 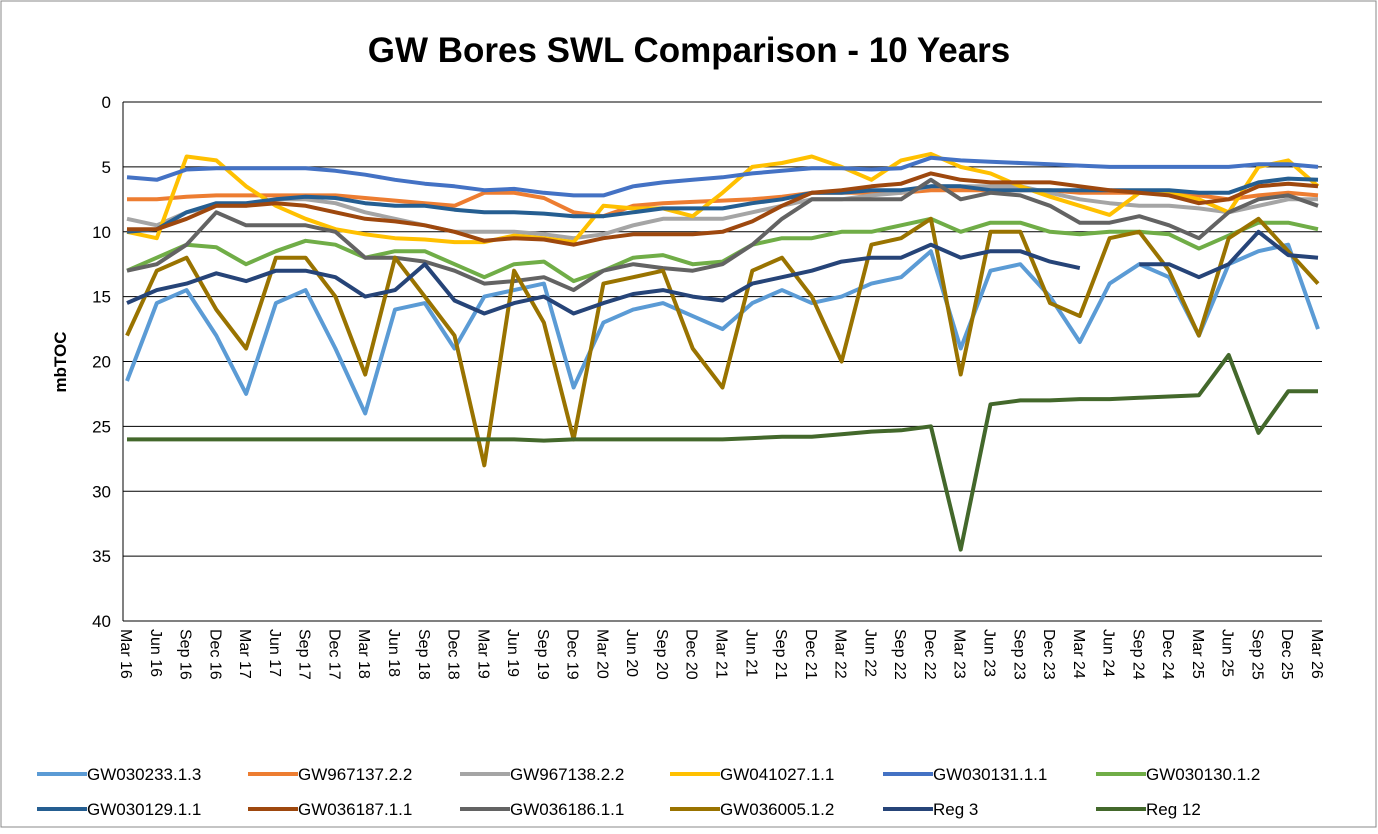 I want to click on y-tick-label: 40, so click(x=101, y=621).